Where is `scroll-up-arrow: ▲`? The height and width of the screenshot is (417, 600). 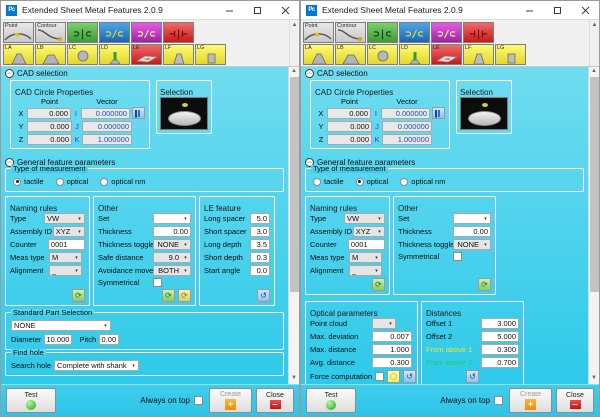 scroll-up-arrow: ▲ is located at coordinates (294, 71).